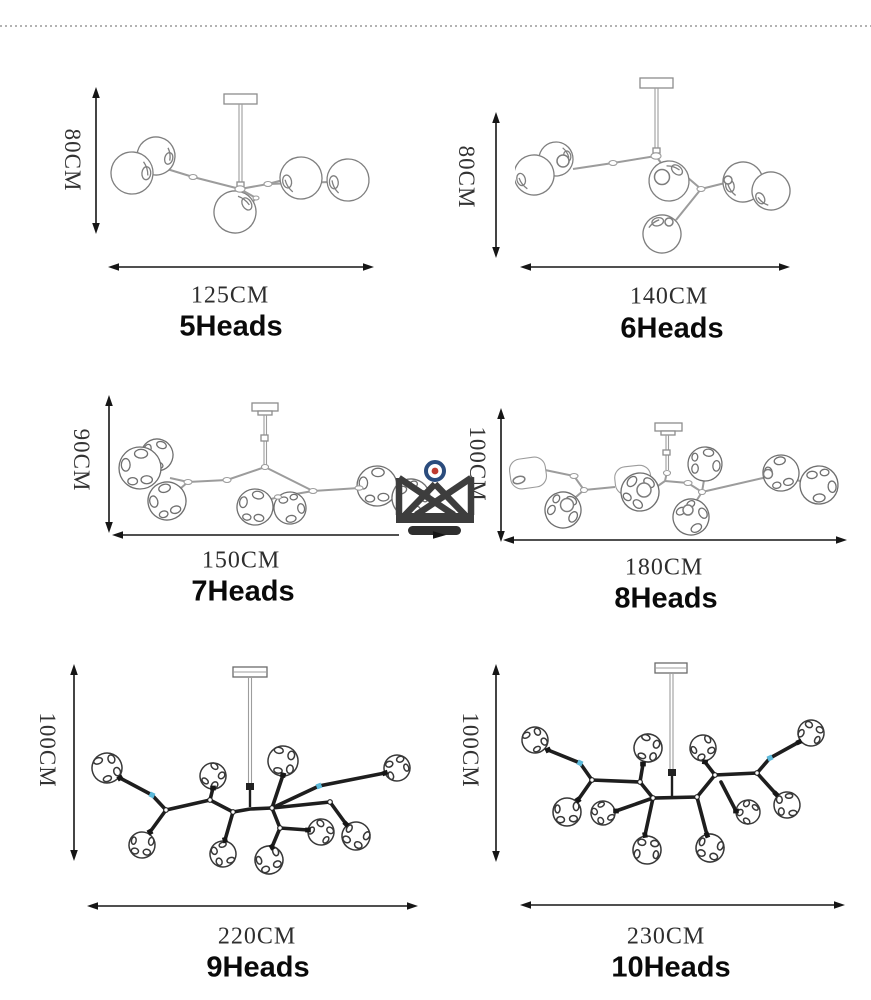  I want to click on crown-logo-icon, so click(435, 497).